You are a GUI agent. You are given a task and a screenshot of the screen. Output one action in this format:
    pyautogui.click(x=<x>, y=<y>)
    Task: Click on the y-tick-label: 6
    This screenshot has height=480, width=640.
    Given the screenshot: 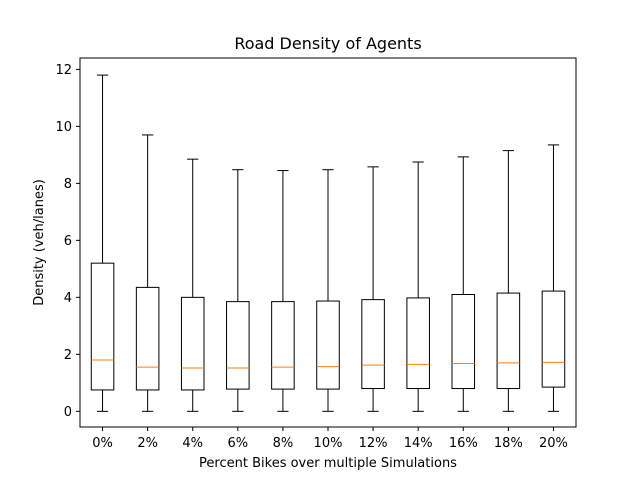 What is the action you would take?
    pyautogui.click(x=68, y=241)
    